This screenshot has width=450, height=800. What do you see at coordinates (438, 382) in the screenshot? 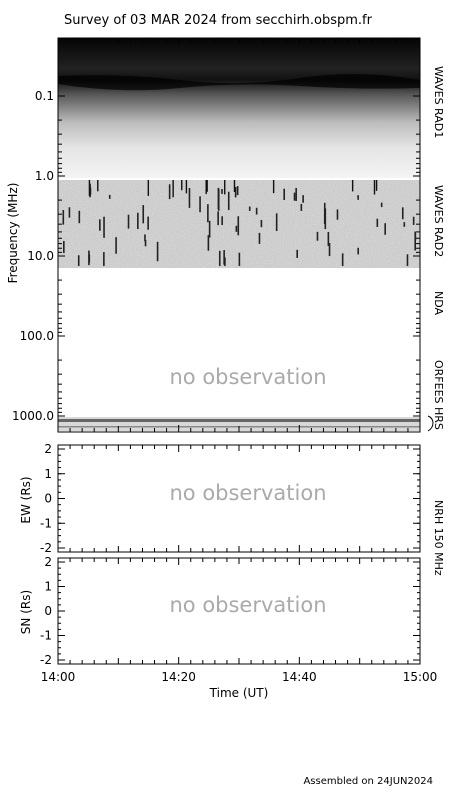
I see `instrument-label-orfees: ORFEES` at bounding box center [438, 382].